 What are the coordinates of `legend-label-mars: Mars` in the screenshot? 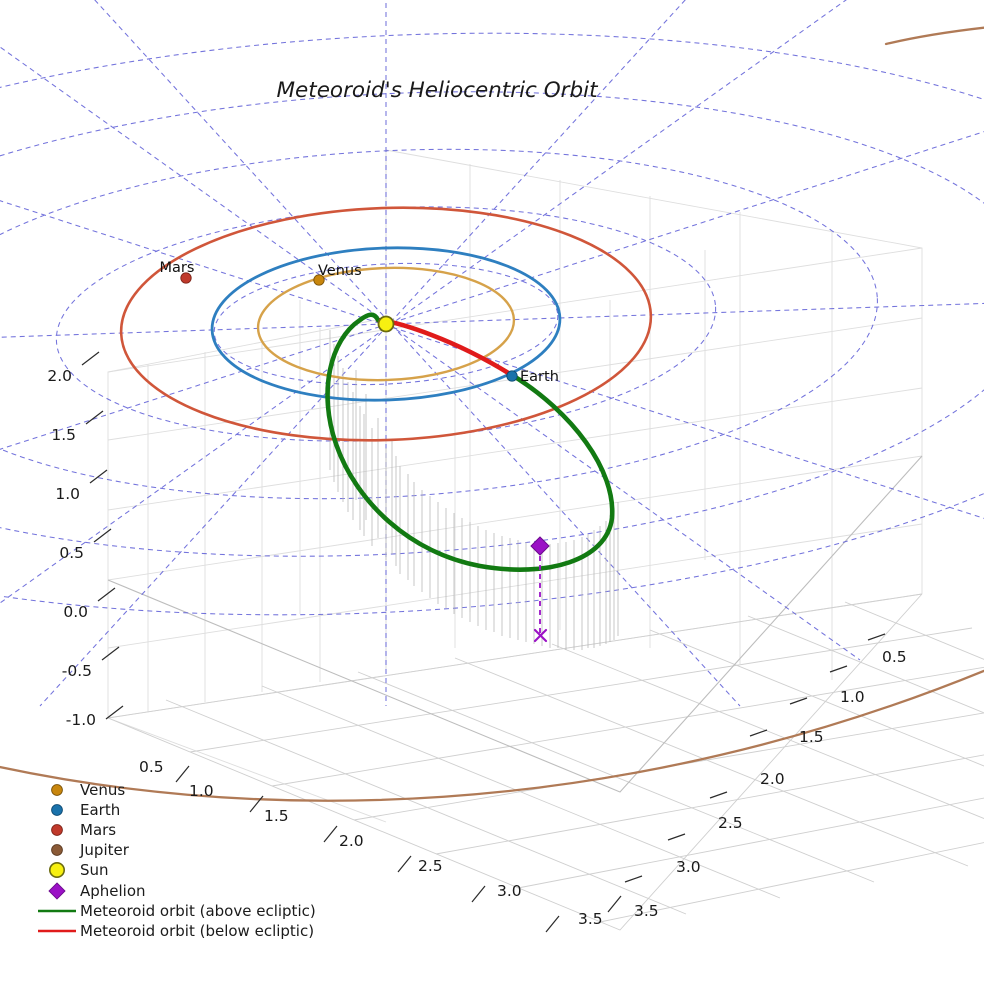 It's located at (98, 830).